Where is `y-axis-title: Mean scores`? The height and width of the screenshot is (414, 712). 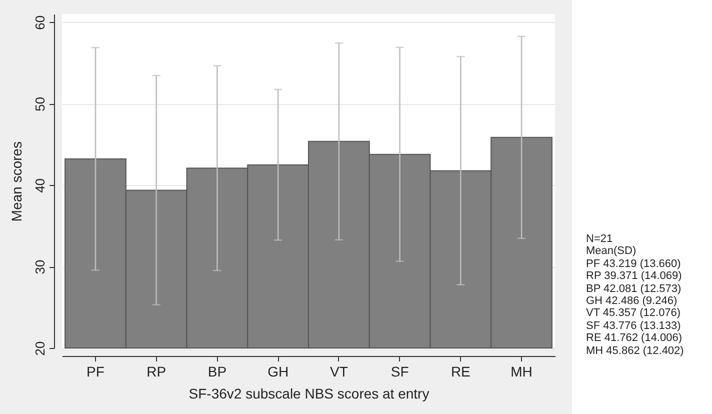 y-axis-title: Mean scores is located at coordinates (16, 181).